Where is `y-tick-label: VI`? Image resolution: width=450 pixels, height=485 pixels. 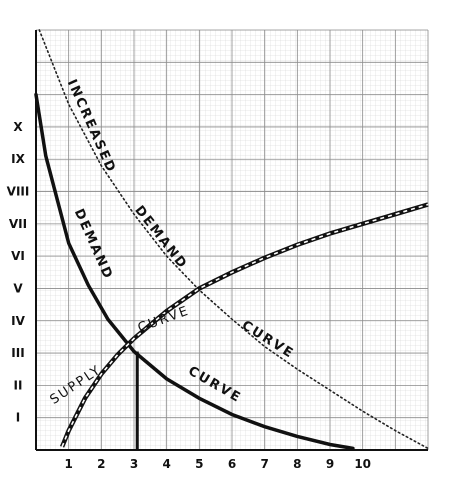 y-tick-label: VI is located at coordinates (18, 256).